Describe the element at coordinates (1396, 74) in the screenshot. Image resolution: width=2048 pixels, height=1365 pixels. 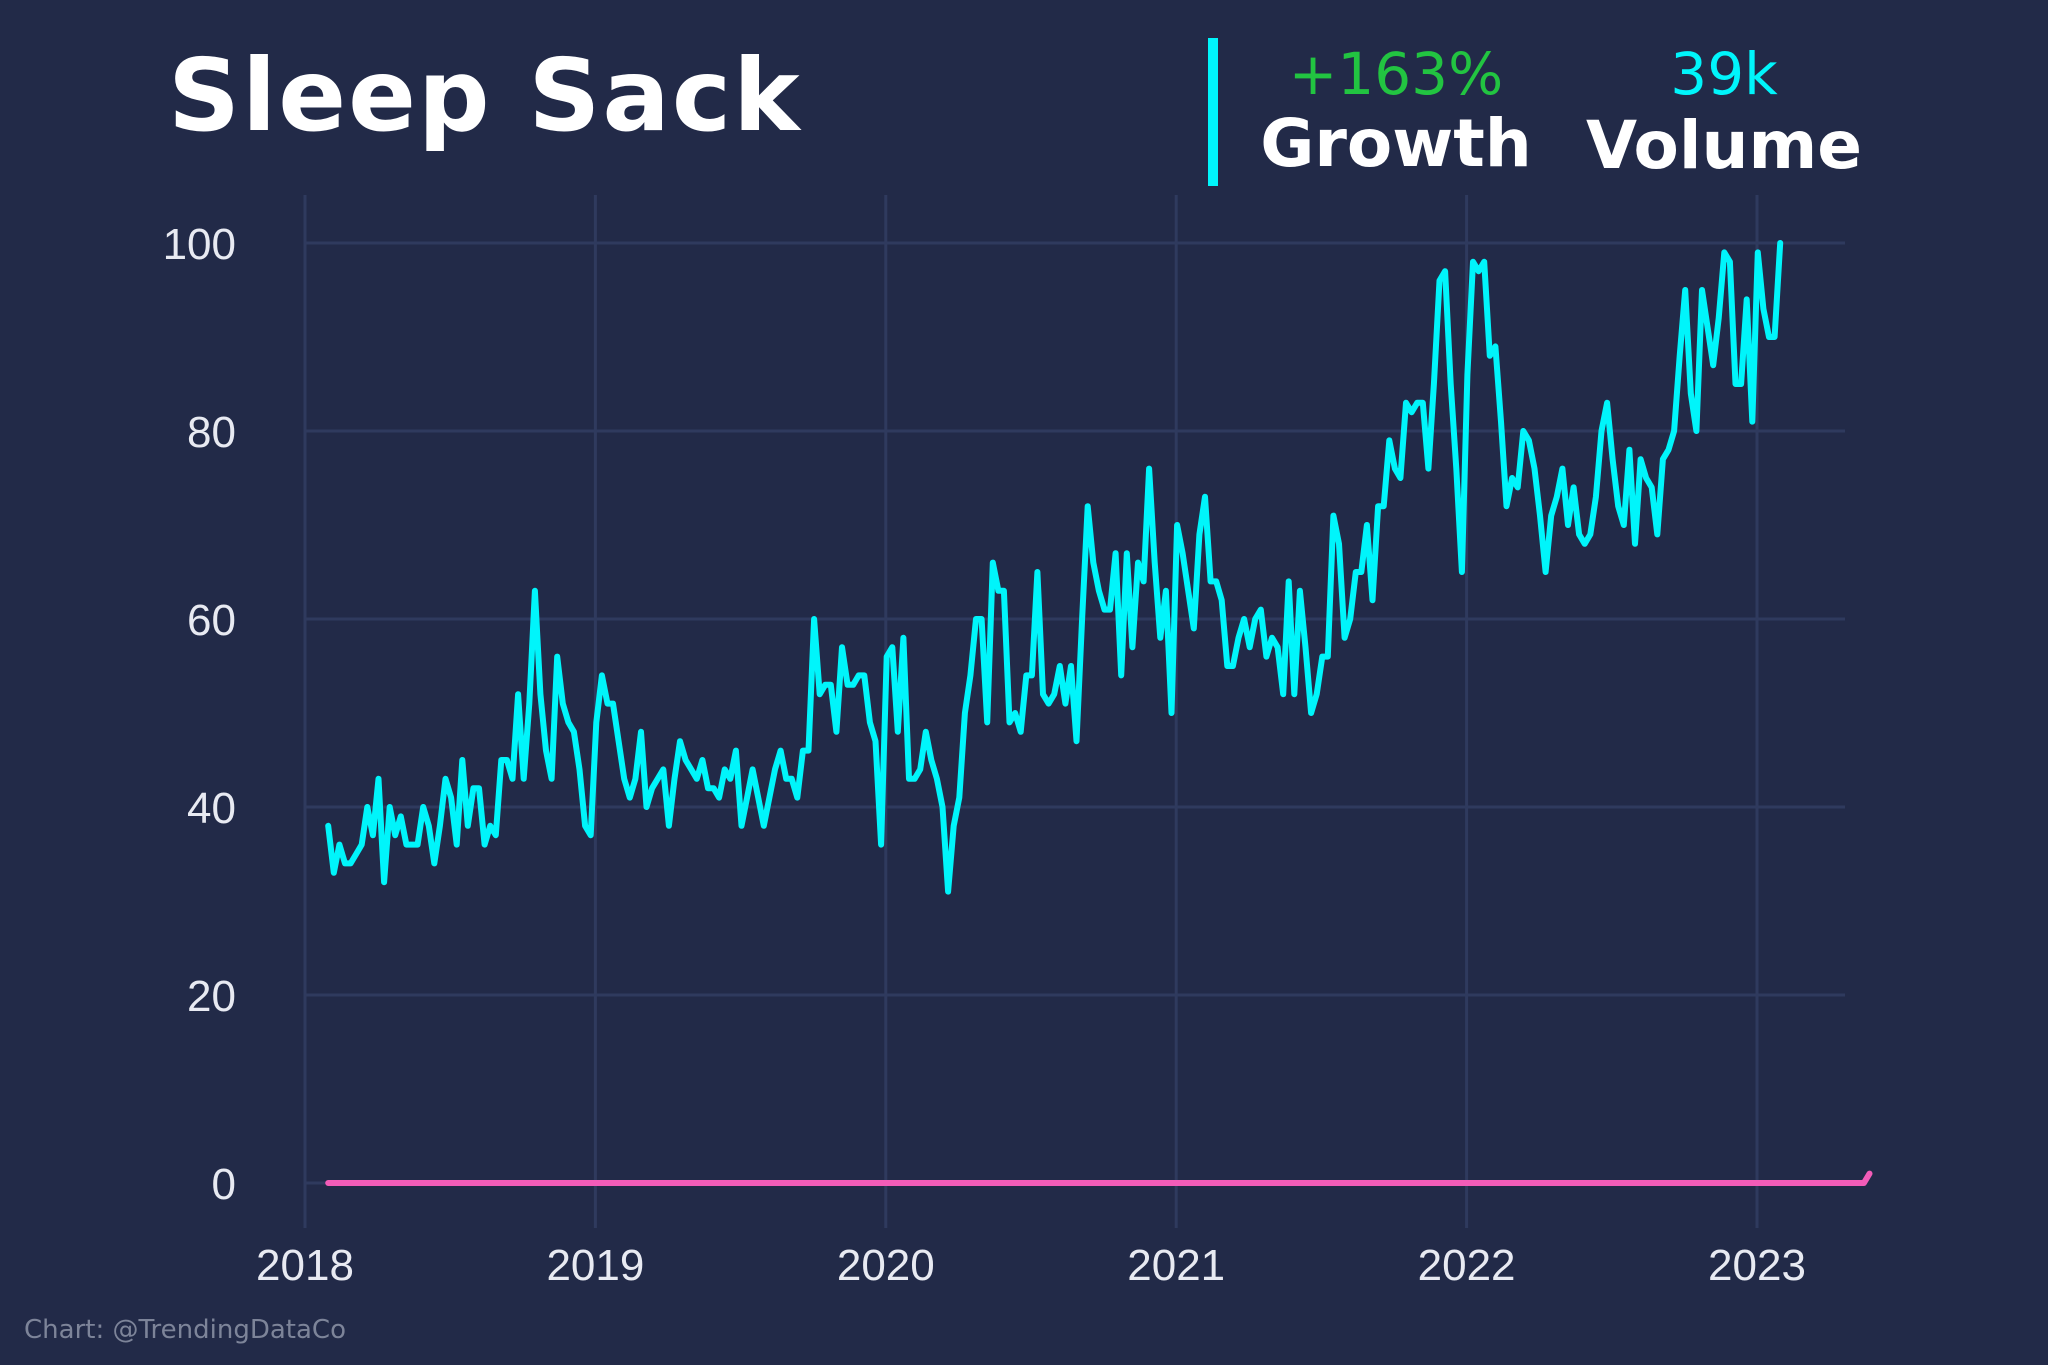
I see `growth-value: +163%` at that location.